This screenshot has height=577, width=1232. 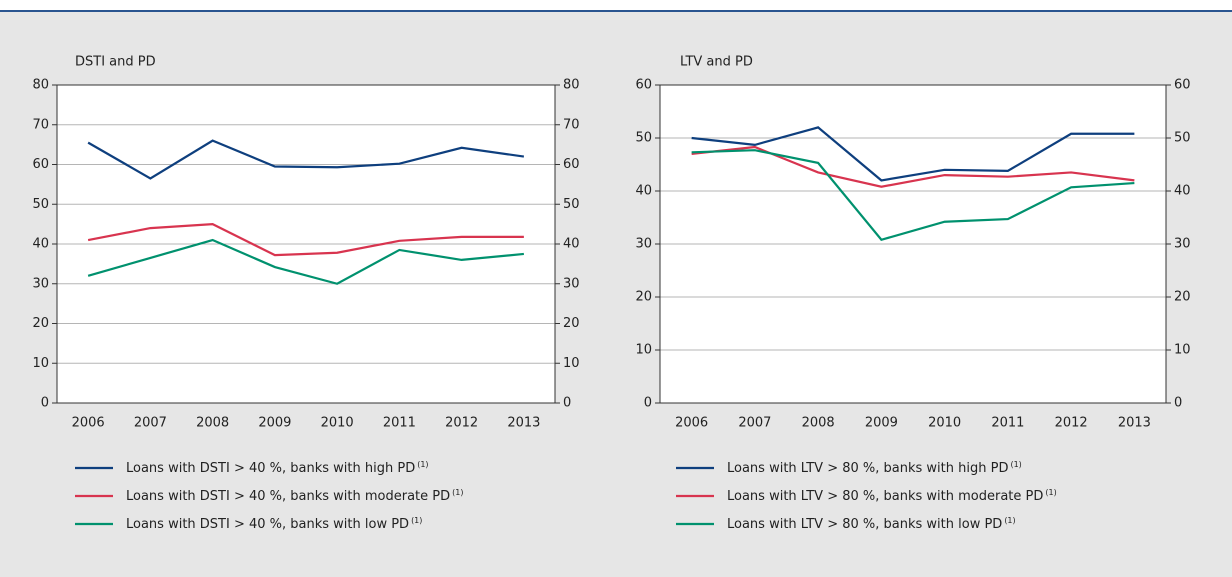 I want to click on chart-title: LTV and PD, so click(x=716, y=62).